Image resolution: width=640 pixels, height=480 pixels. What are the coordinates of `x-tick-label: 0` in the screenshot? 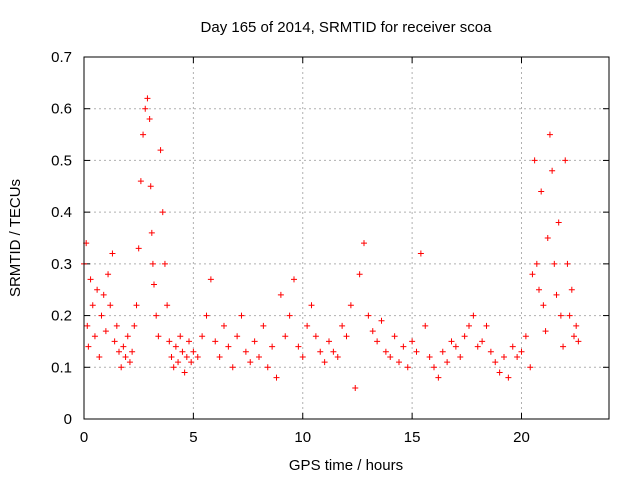 It's located at (84, 437).